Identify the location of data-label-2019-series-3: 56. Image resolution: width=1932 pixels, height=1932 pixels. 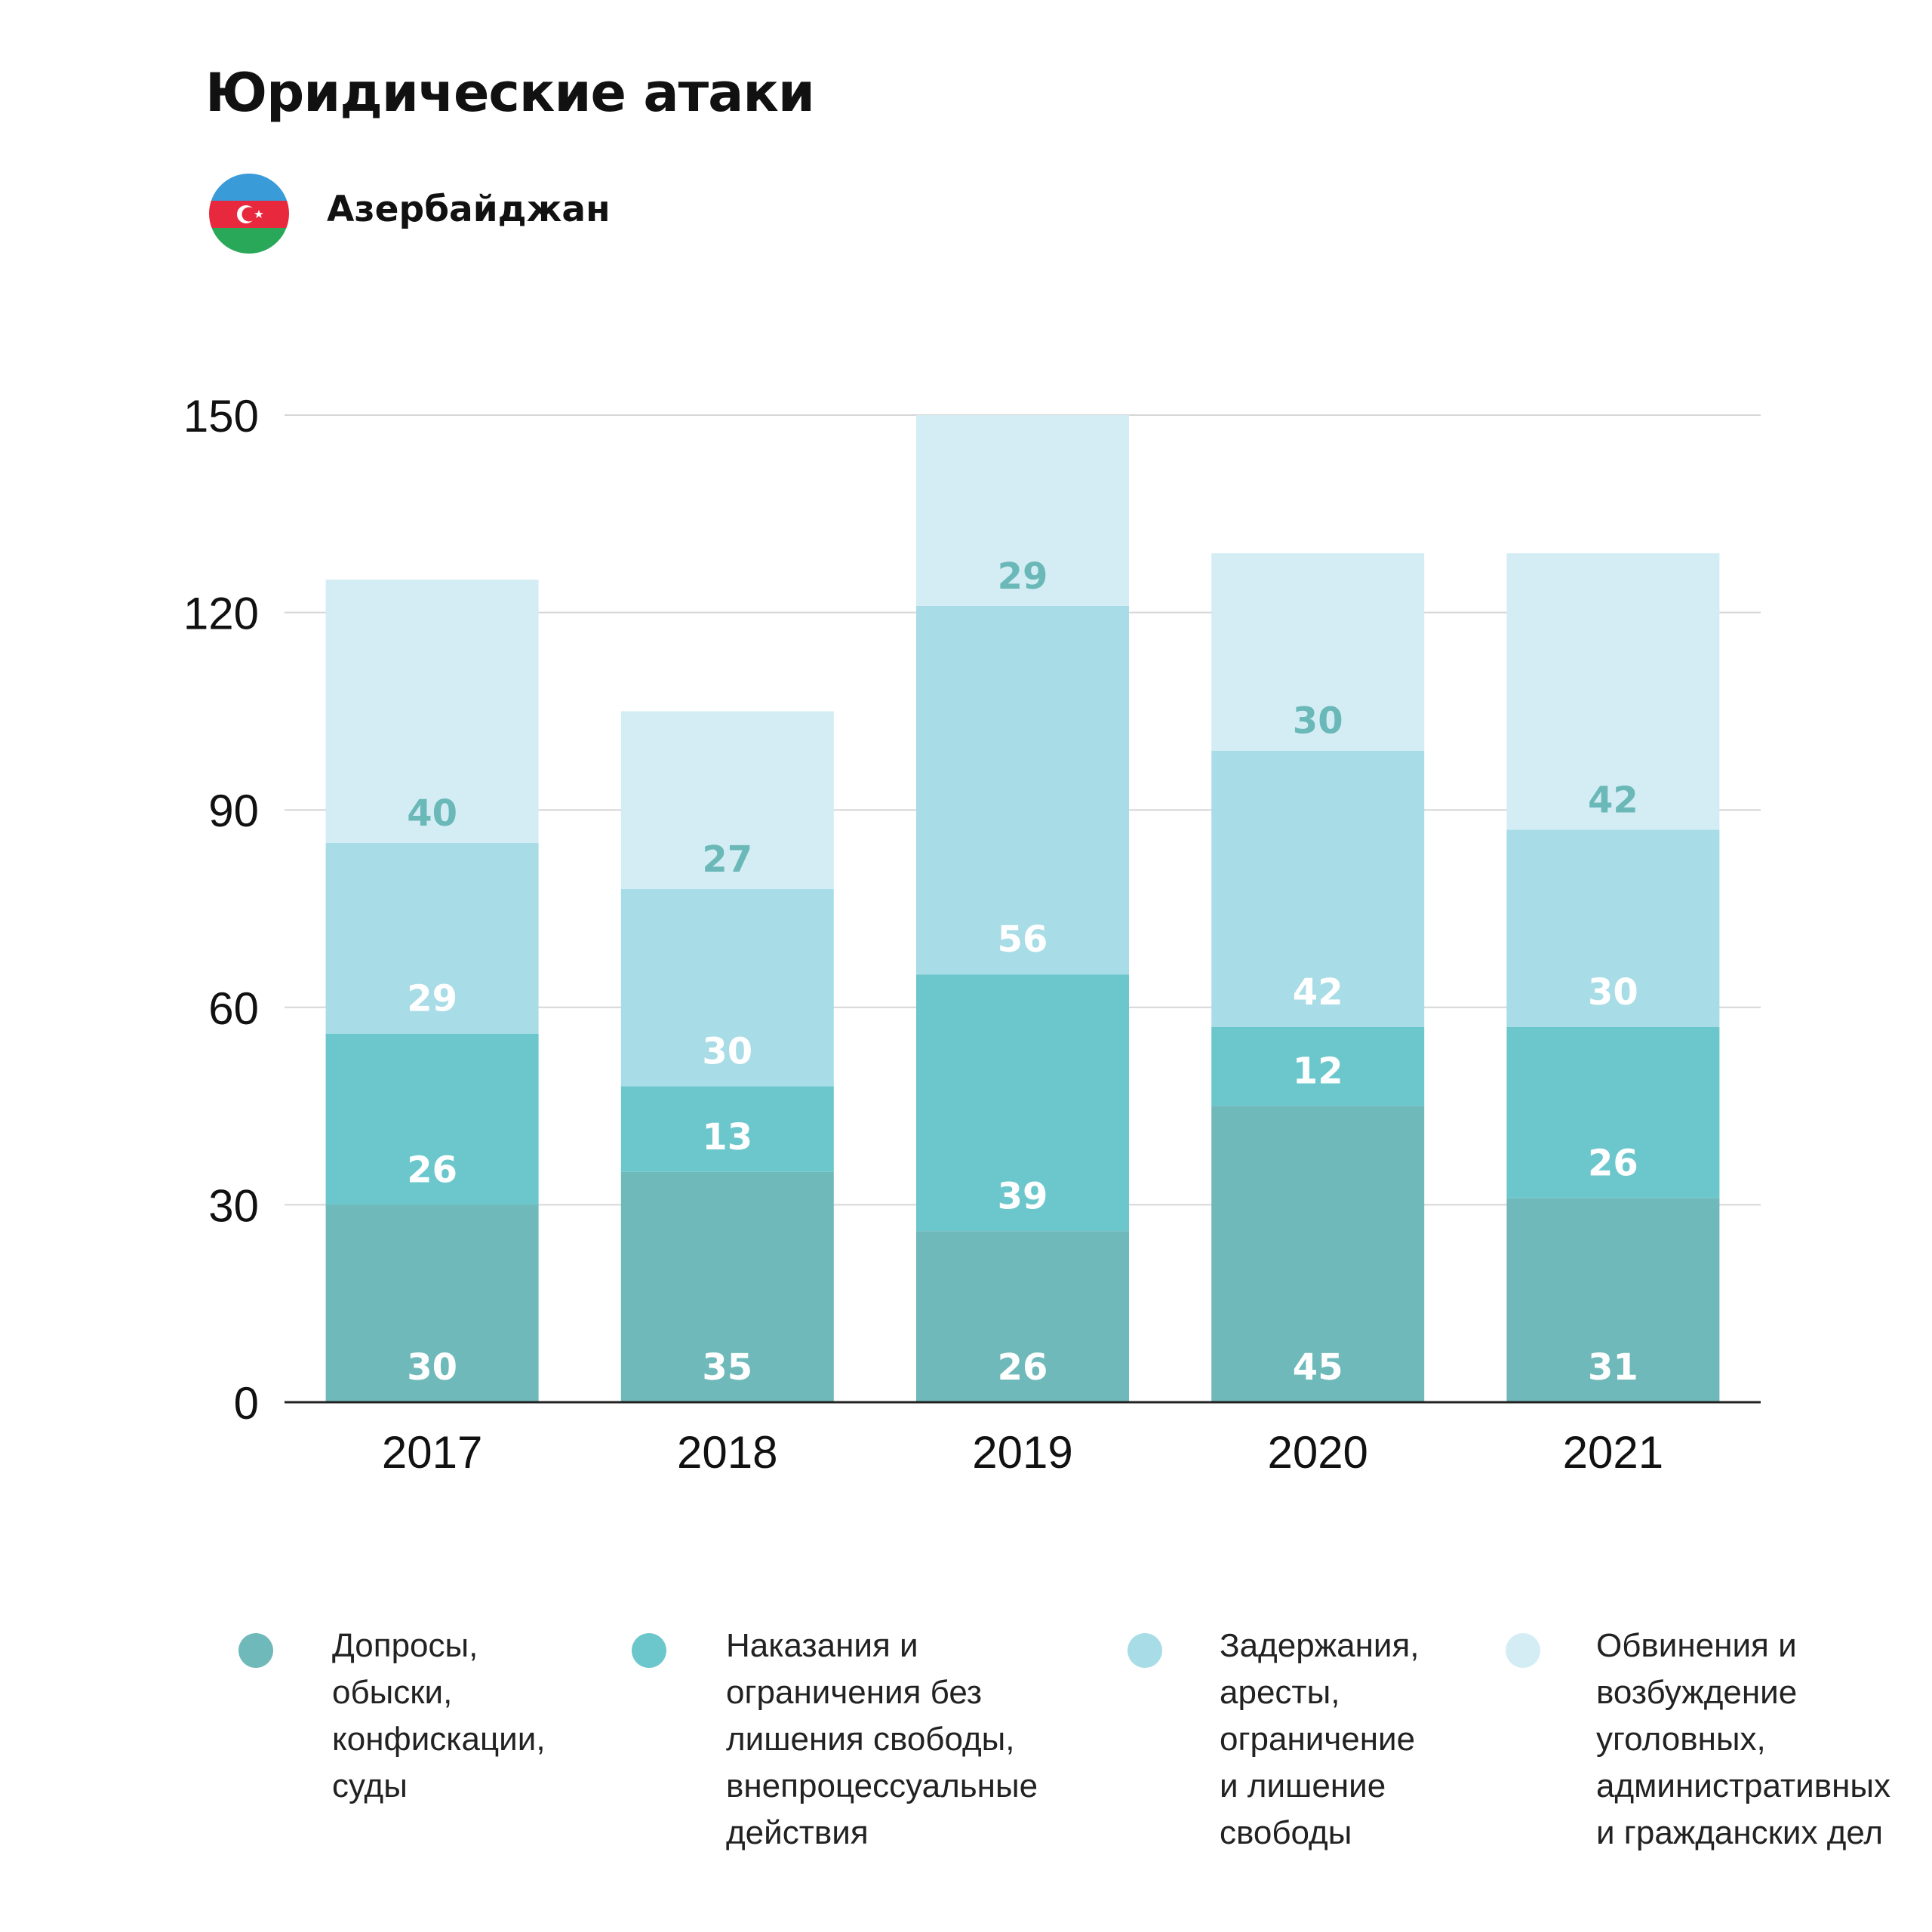
(1023, 939).